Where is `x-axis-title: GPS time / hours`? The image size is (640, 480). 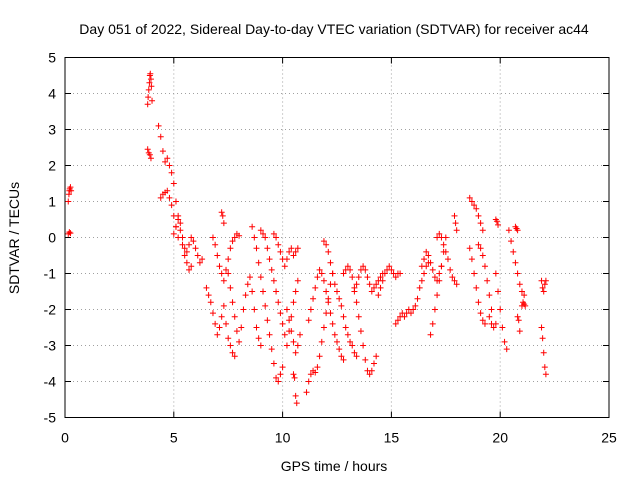
x-axis-title: GPS time / hours is located at coordinates (334, 466).